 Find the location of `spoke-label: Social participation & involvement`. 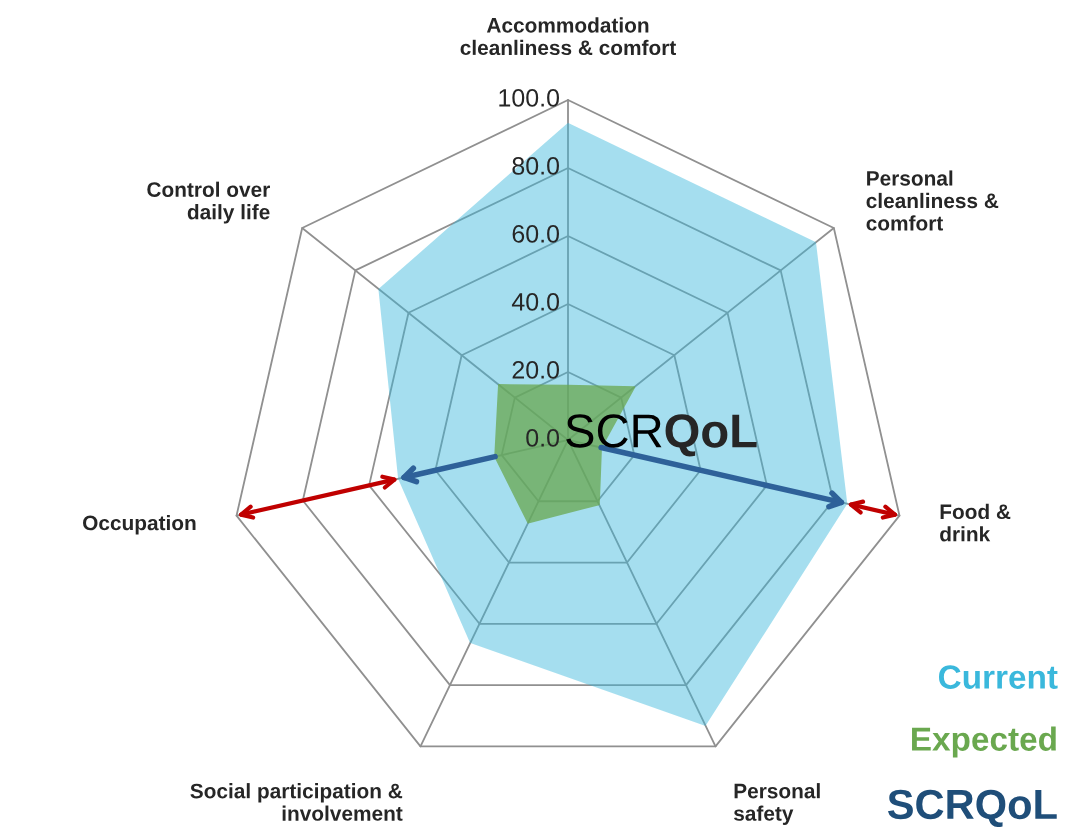

spoke-label: Social participation & involvement is located at coordinates (296, 802).